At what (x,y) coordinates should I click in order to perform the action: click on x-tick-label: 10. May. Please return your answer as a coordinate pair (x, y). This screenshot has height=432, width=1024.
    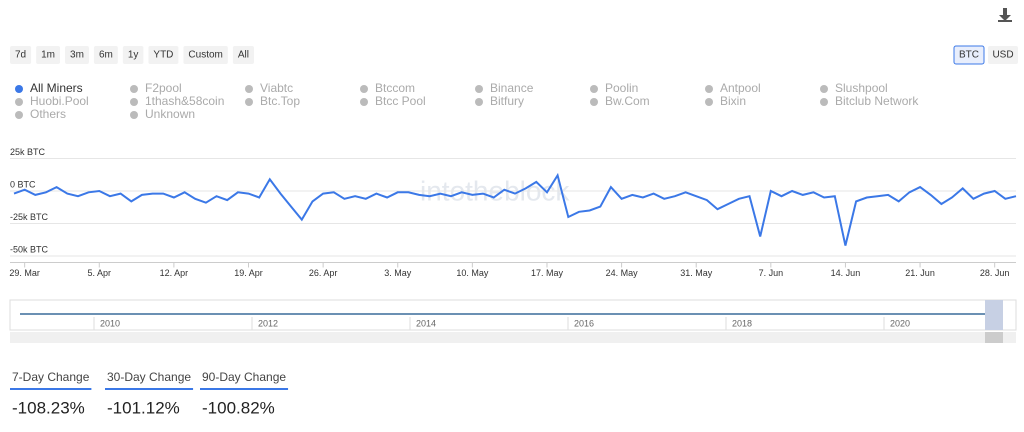
    Looking at the image, I should click on (472, 273).